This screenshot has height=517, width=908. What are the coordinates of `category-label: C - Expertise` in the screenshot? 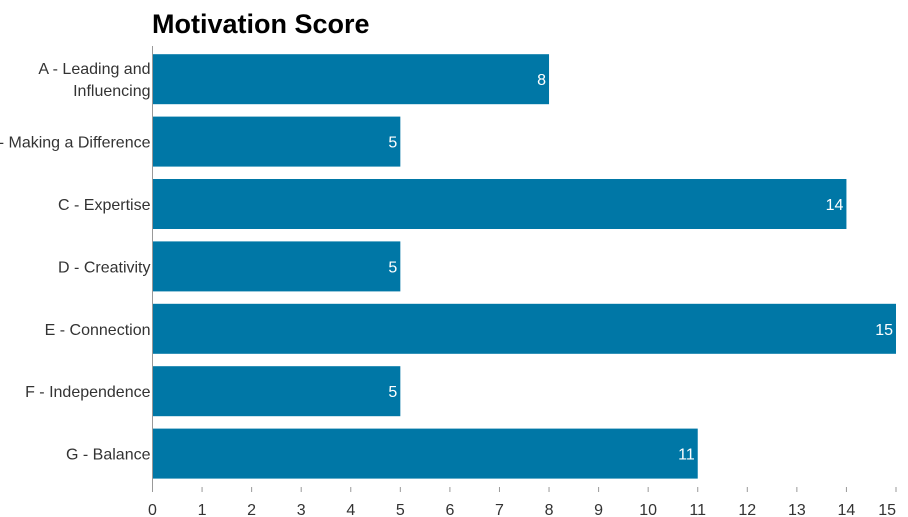 It's located at (104, 205).